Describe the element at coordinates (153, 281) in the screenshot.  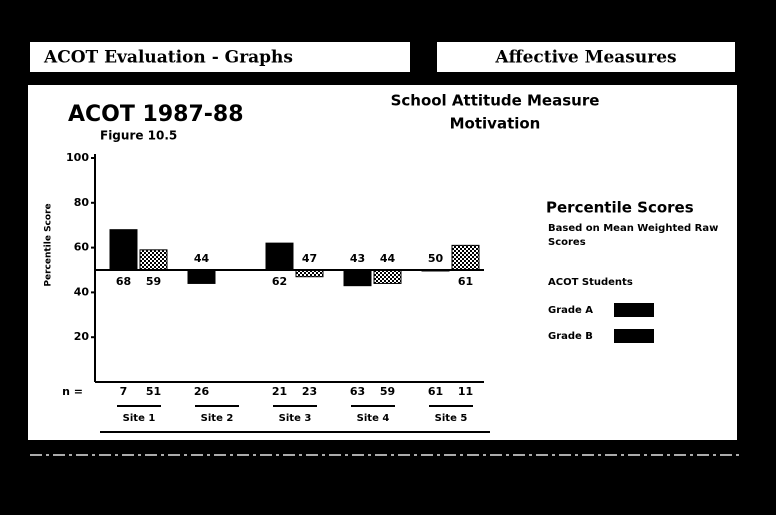
I see `value-label: 59` at that location.